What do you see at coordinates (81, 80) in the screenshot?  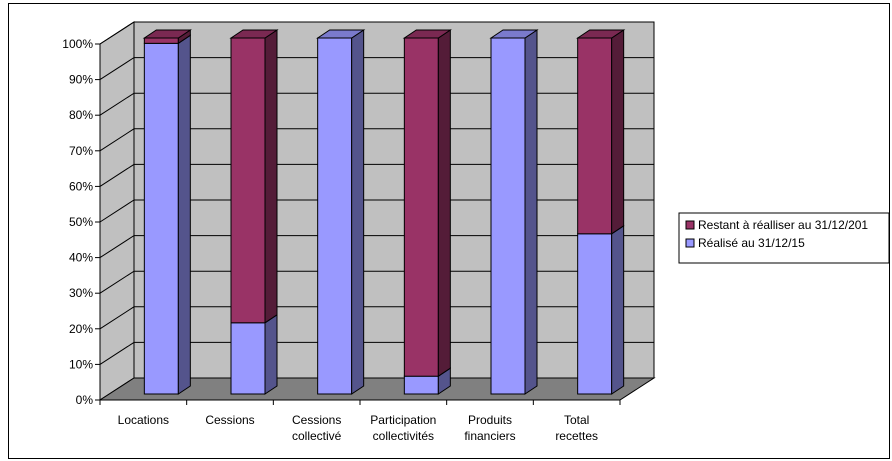 I see `y-tick-label: 90%` at bounding box center [81, 80].